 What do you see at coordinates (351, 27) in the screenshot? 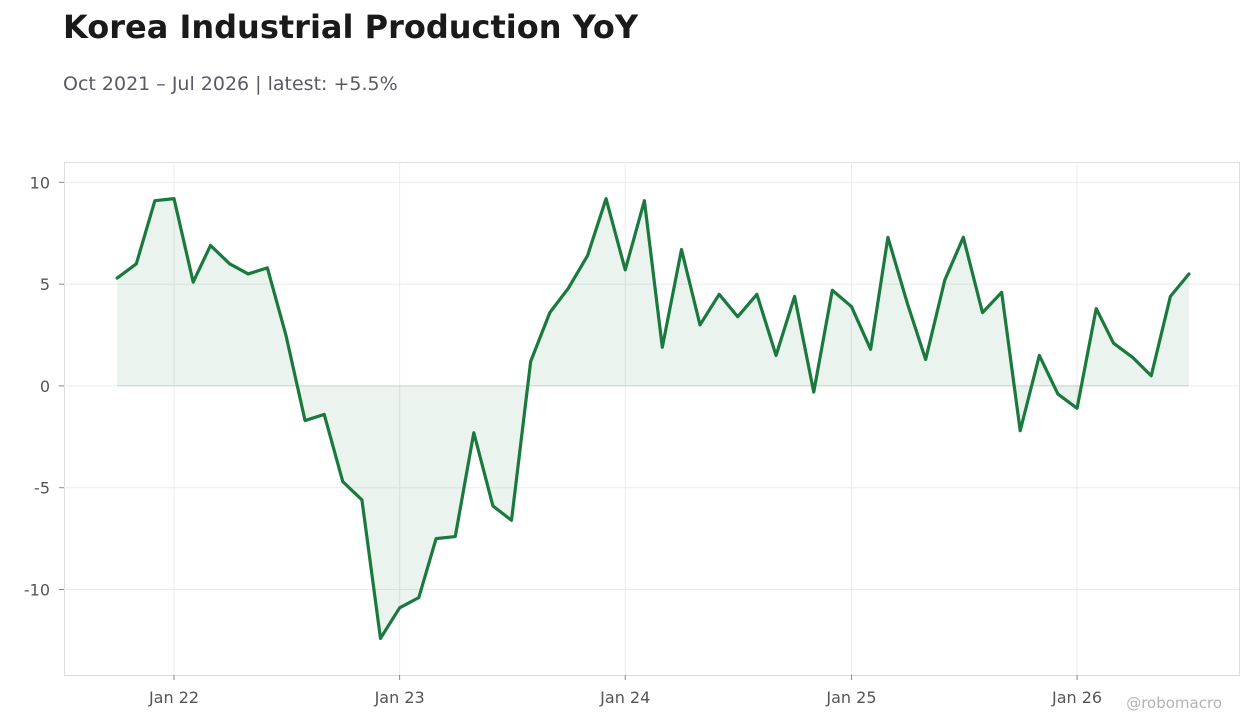
I see `chart-title: Korea Industrial Production YoY` at bounding box center [351, 27].